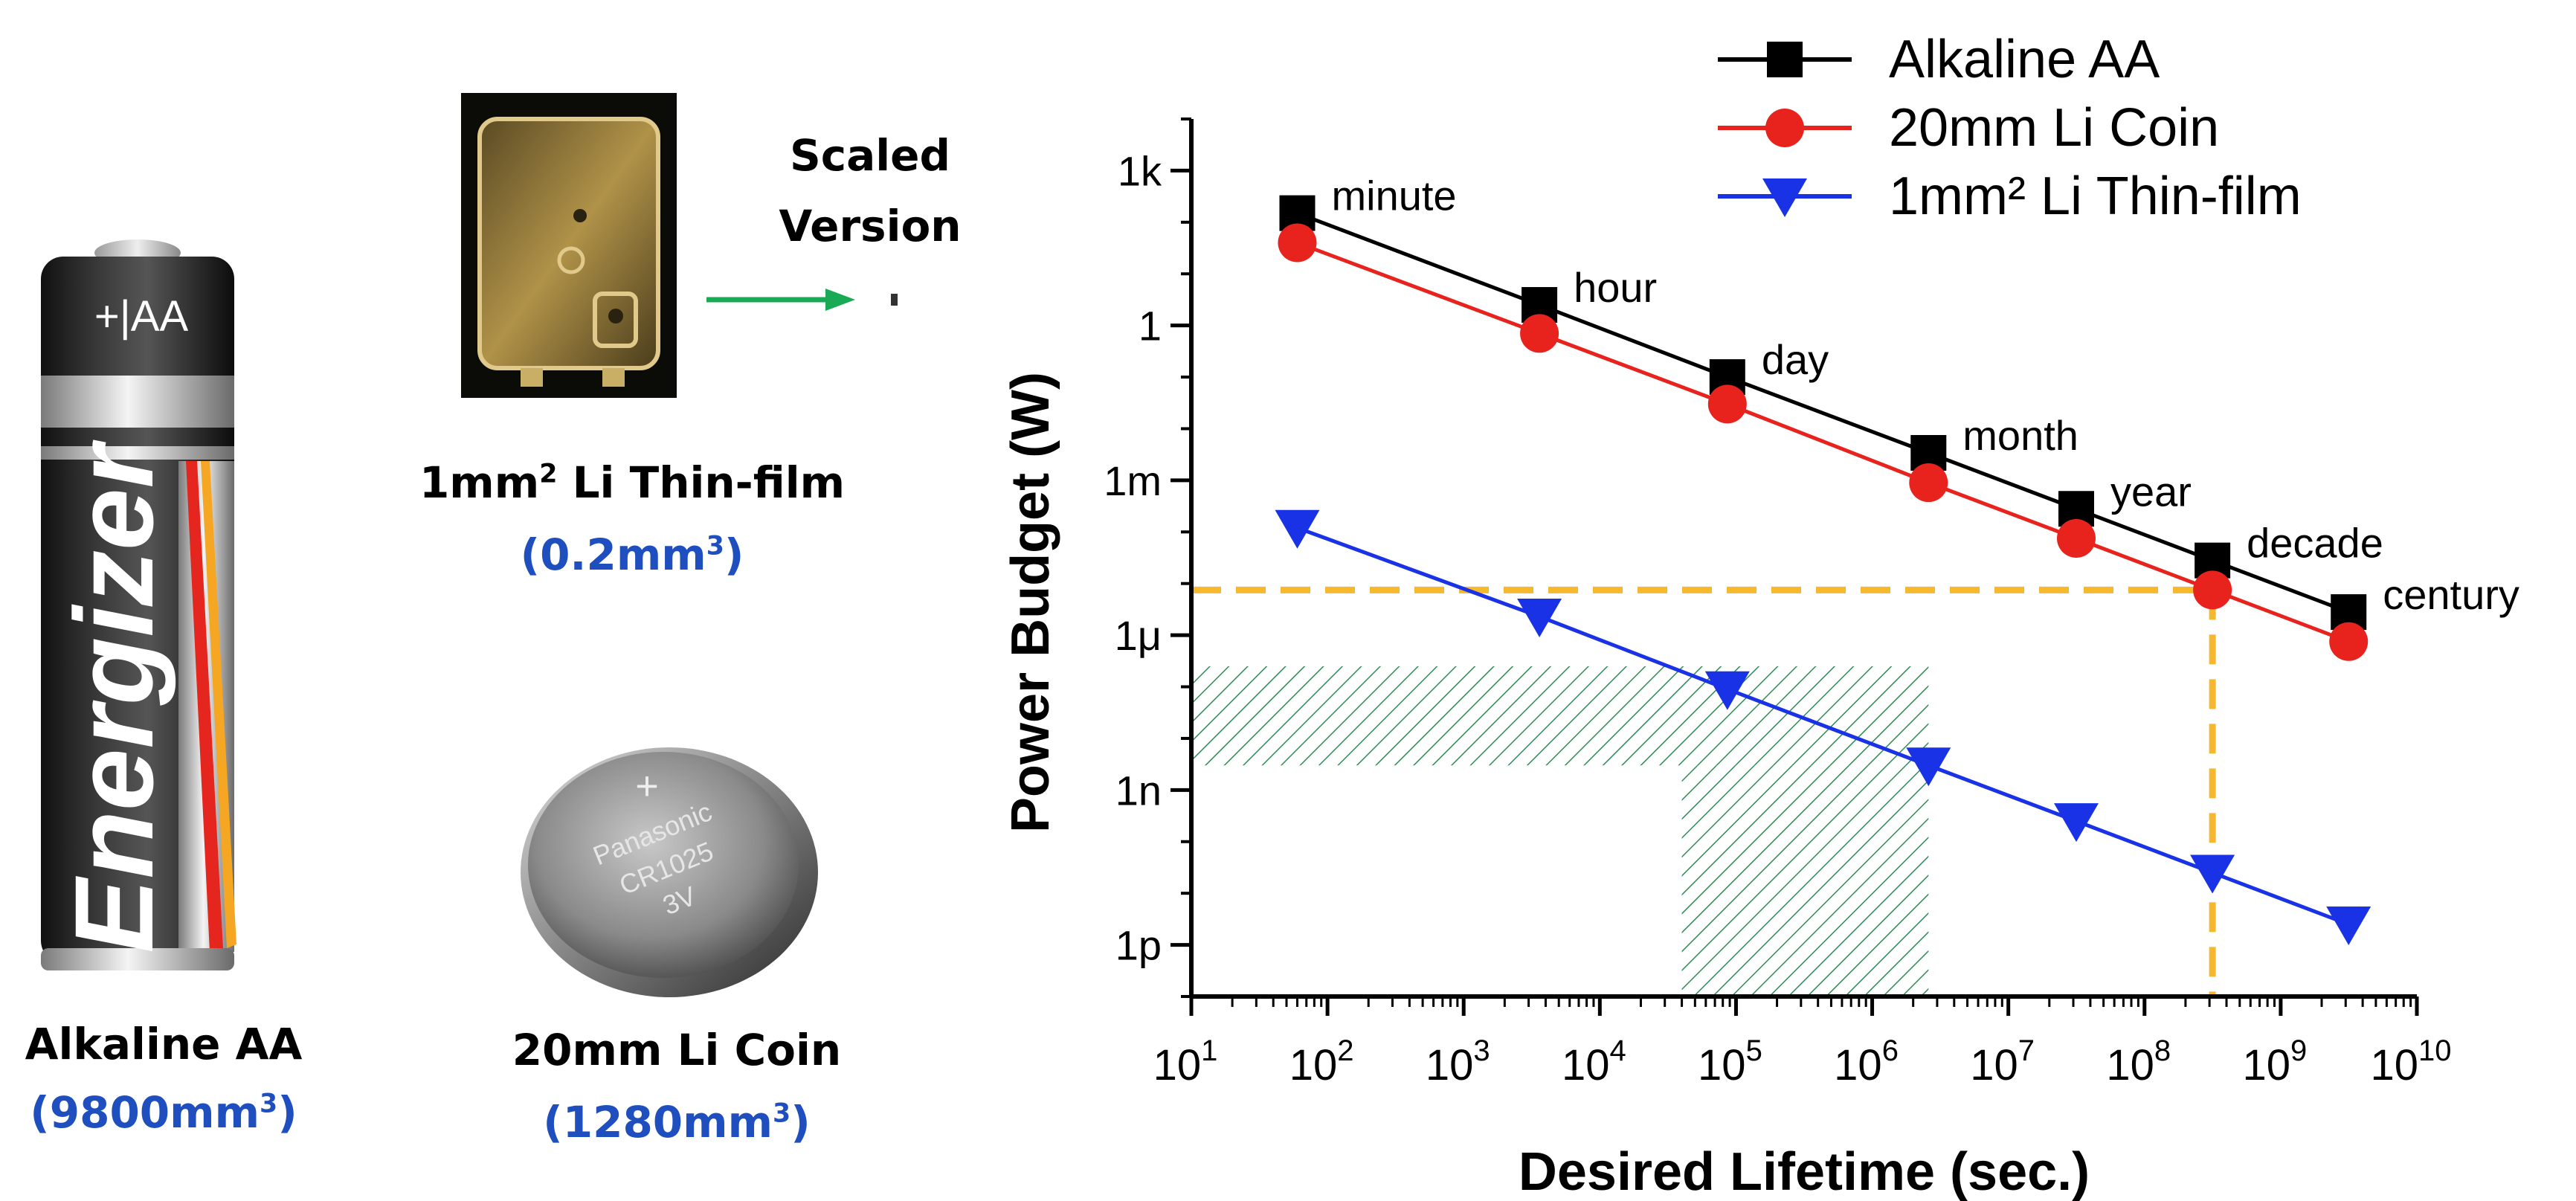  What do you see at coordinates (479, 482) in the screenshot?
I see `thin-film-name-a: 1mm` at bounding box center [479, 482].